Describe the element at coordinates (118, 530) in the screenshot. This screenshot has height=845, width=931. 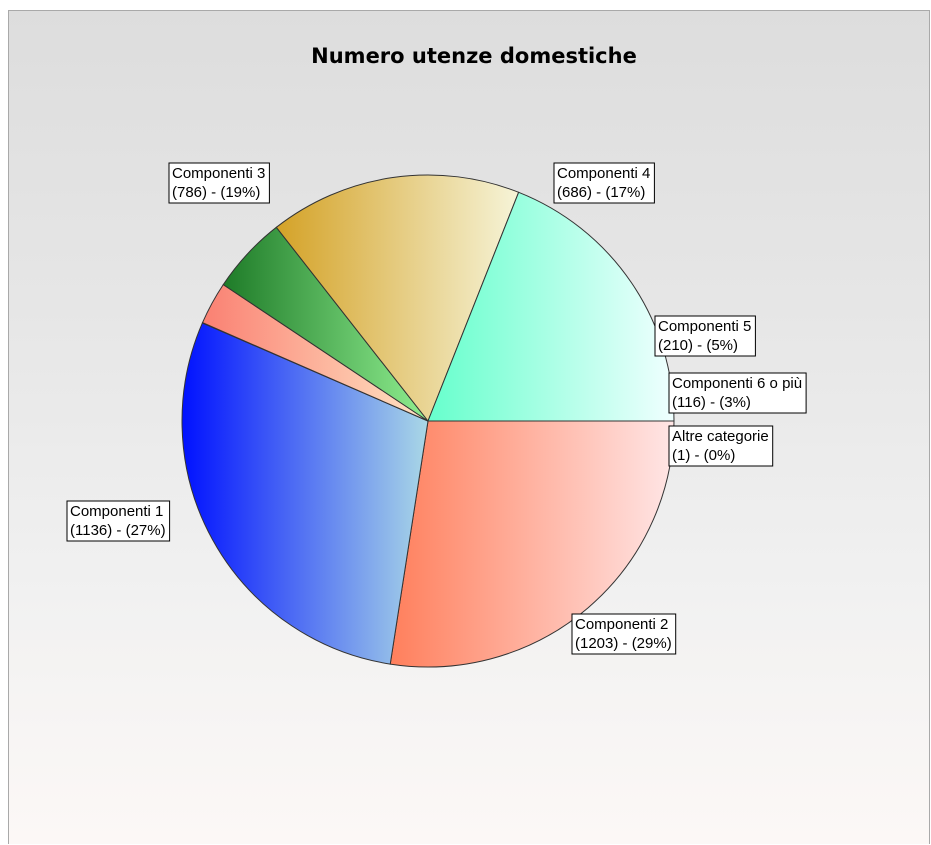
I see `slice-label-value: (1136) - (27%)` at that location.